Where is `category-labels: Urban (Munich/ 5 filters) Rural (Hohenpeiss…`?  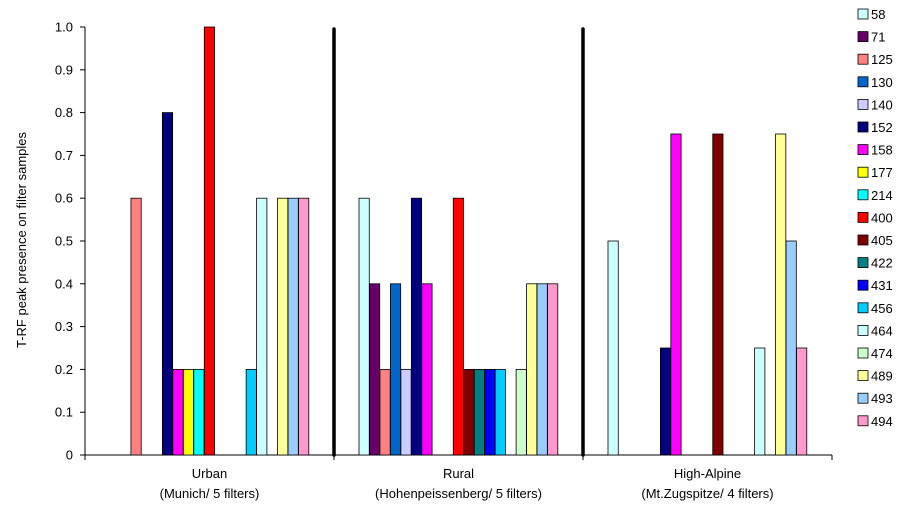
category-labels: Urban (Munich/ 5 filters) Rural (Hohenpeiss… is located at coordinates (467, 483).